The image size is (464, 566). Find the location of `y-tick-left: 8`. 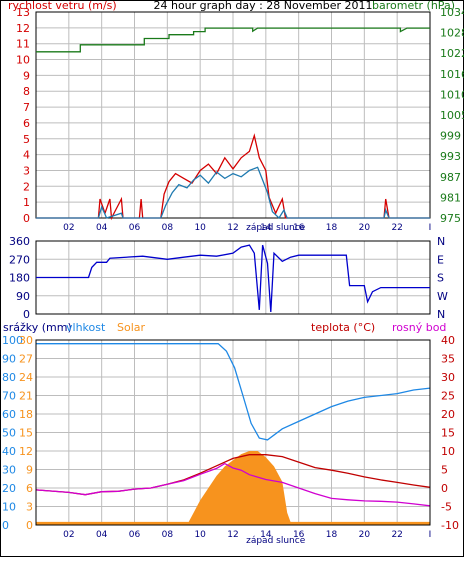

y-tick-left: 8 is located at coordinates (26, 91).